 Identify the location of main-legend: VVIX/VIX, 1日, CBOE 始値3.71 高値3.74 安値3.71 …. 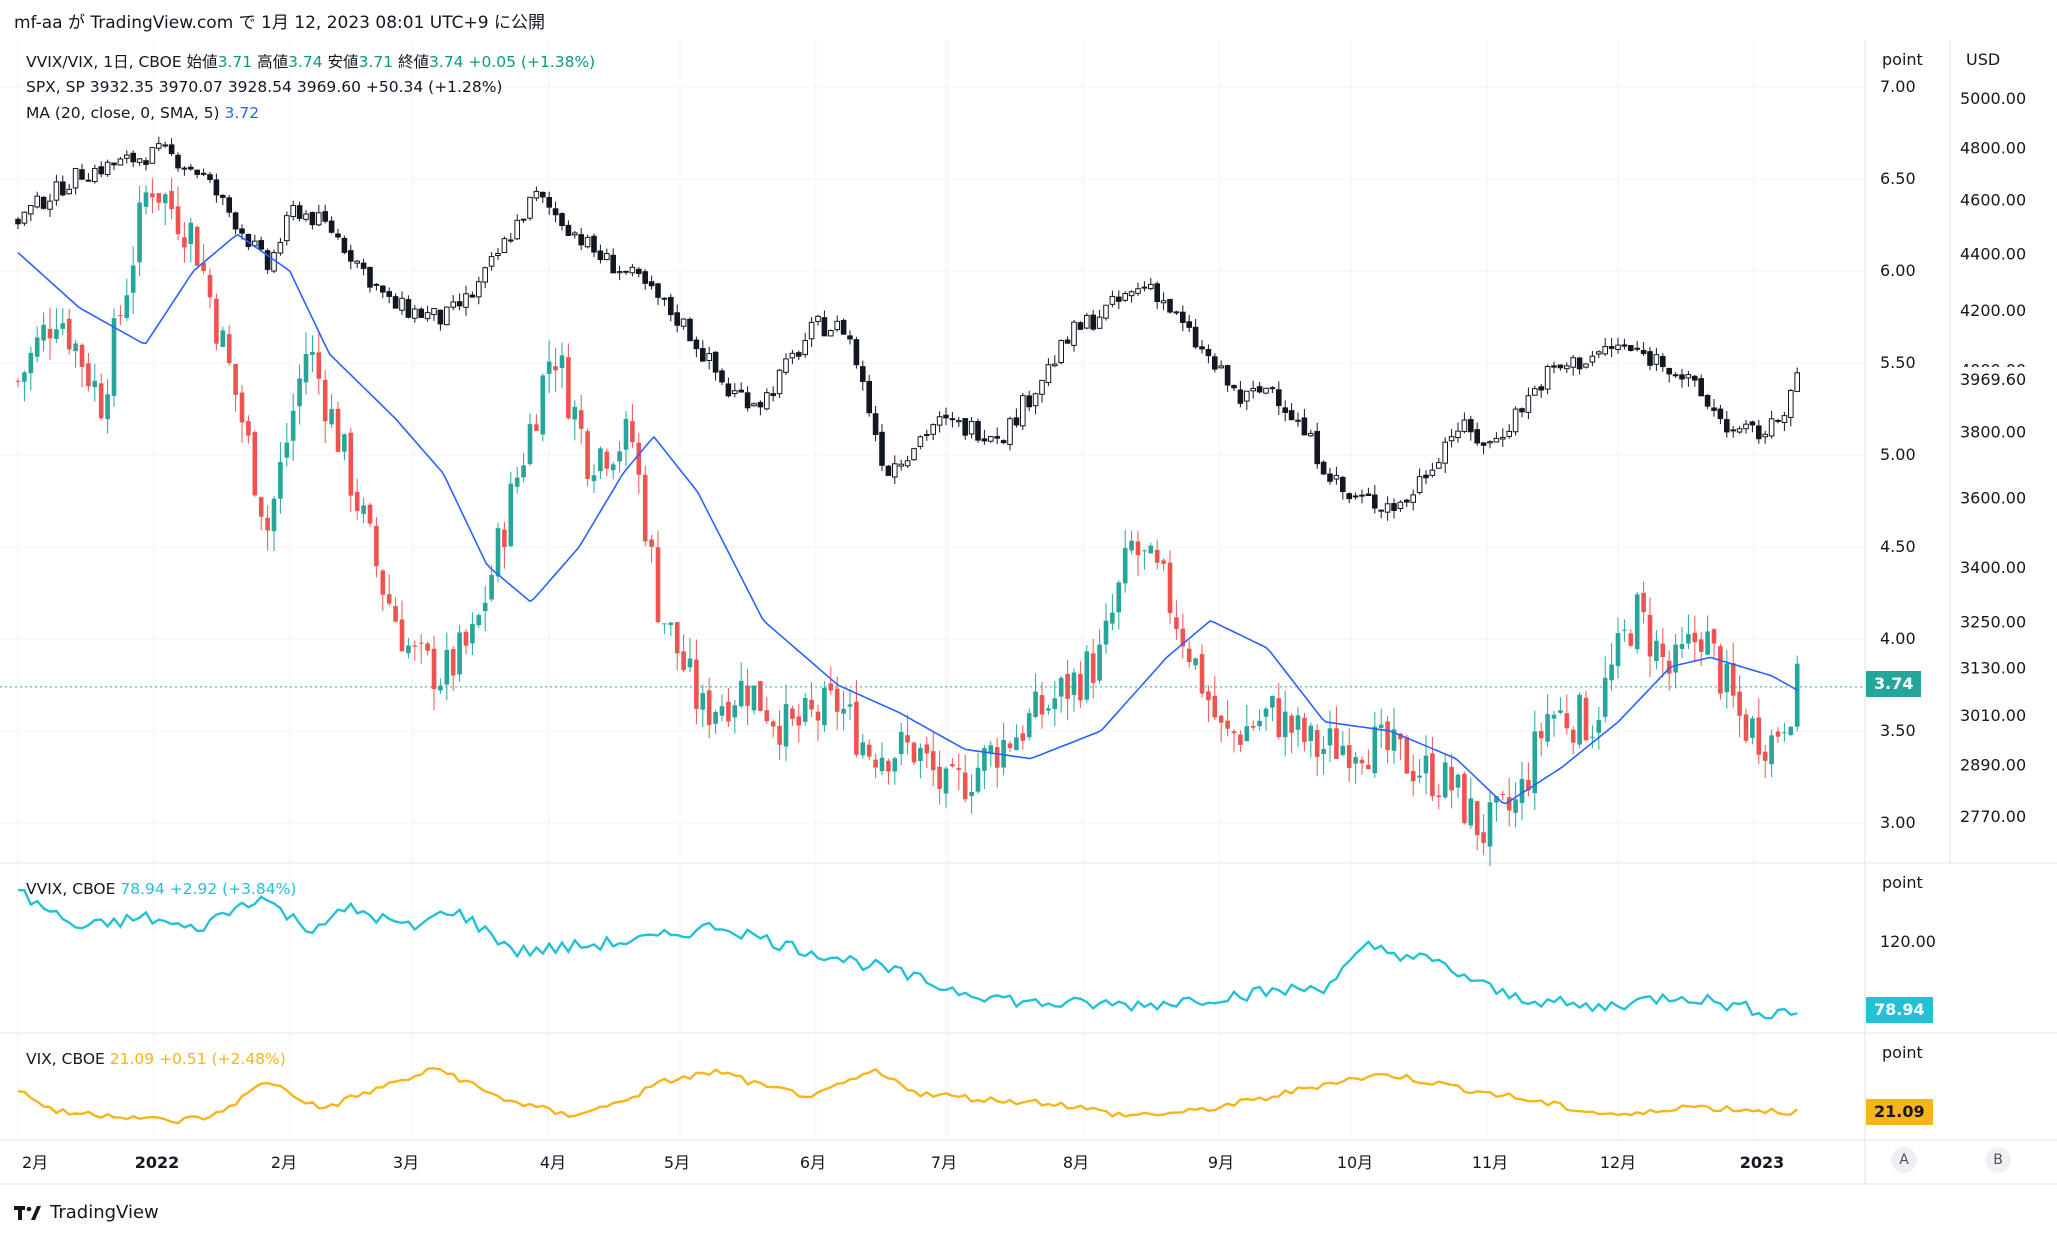
(310, 62).